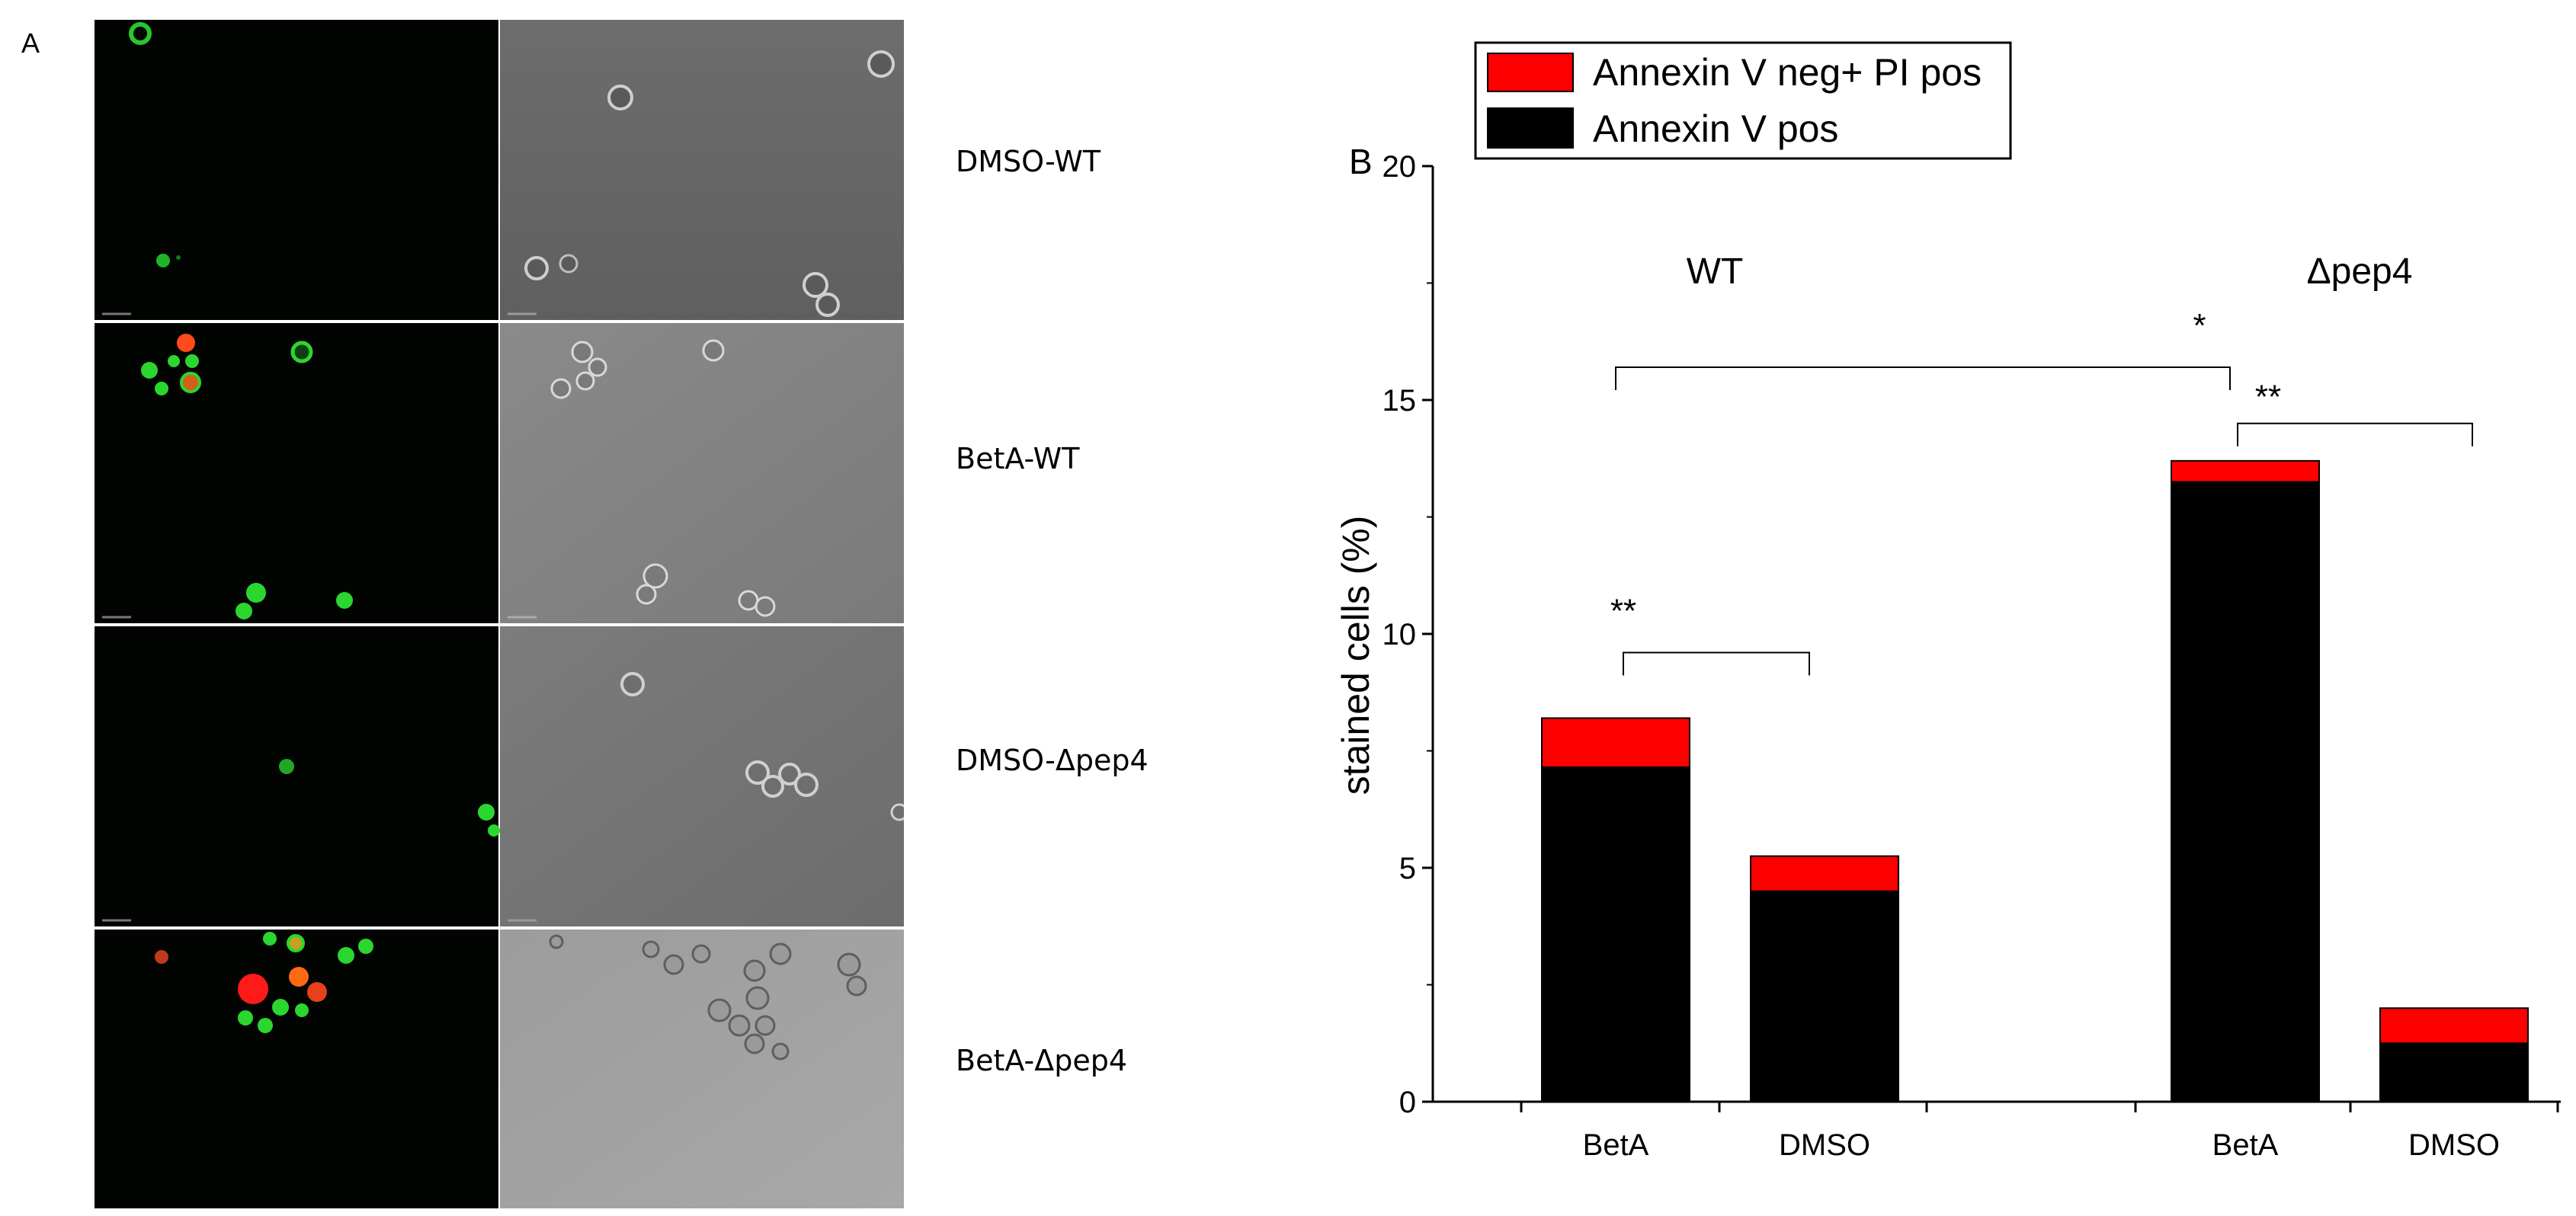  What do you see at coordinates (1530, 128) in the screenshot?
I see `legend-swatch-black` at bounding box center [1530, 128].